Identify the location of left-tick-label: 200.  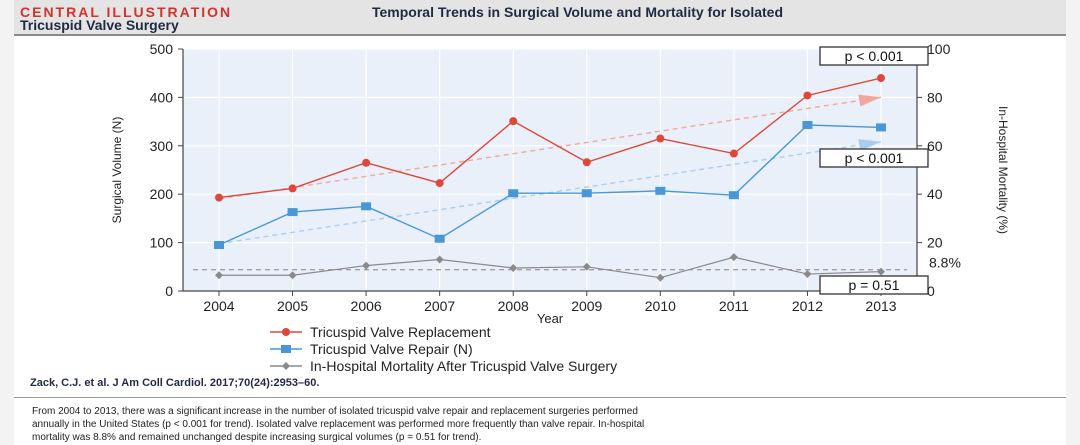
(162, 194).